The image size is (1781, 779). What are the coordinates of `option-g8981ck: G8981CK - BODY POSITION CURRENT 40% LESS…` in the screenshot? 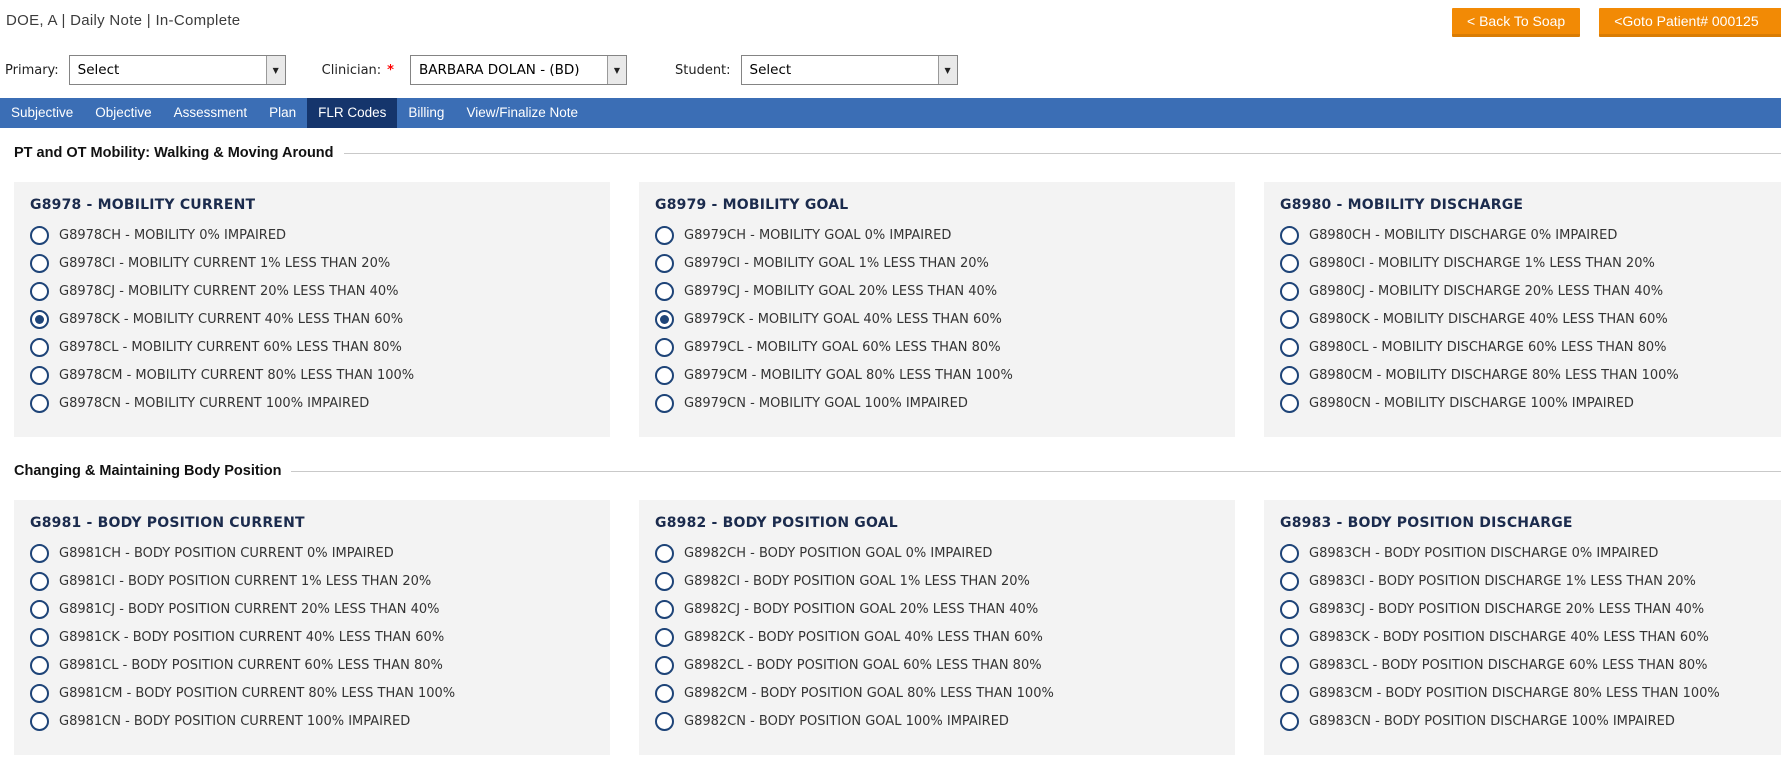 It's located at (315, 637).